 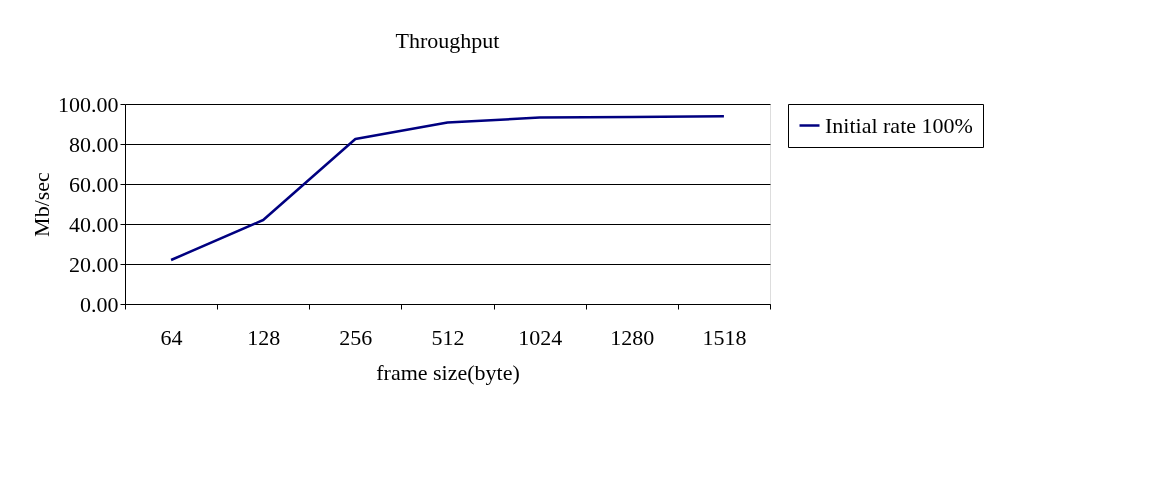 I want to click on legend-label: Initial rate 100%, so click(x=899, y=125).